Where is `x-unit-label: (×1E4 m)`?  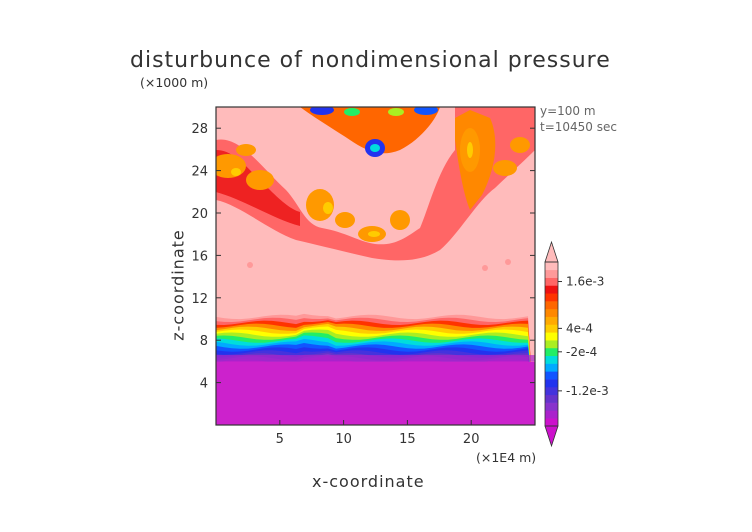 x-unit-label: (×1E4 m) is located at coordinates (506, 457).